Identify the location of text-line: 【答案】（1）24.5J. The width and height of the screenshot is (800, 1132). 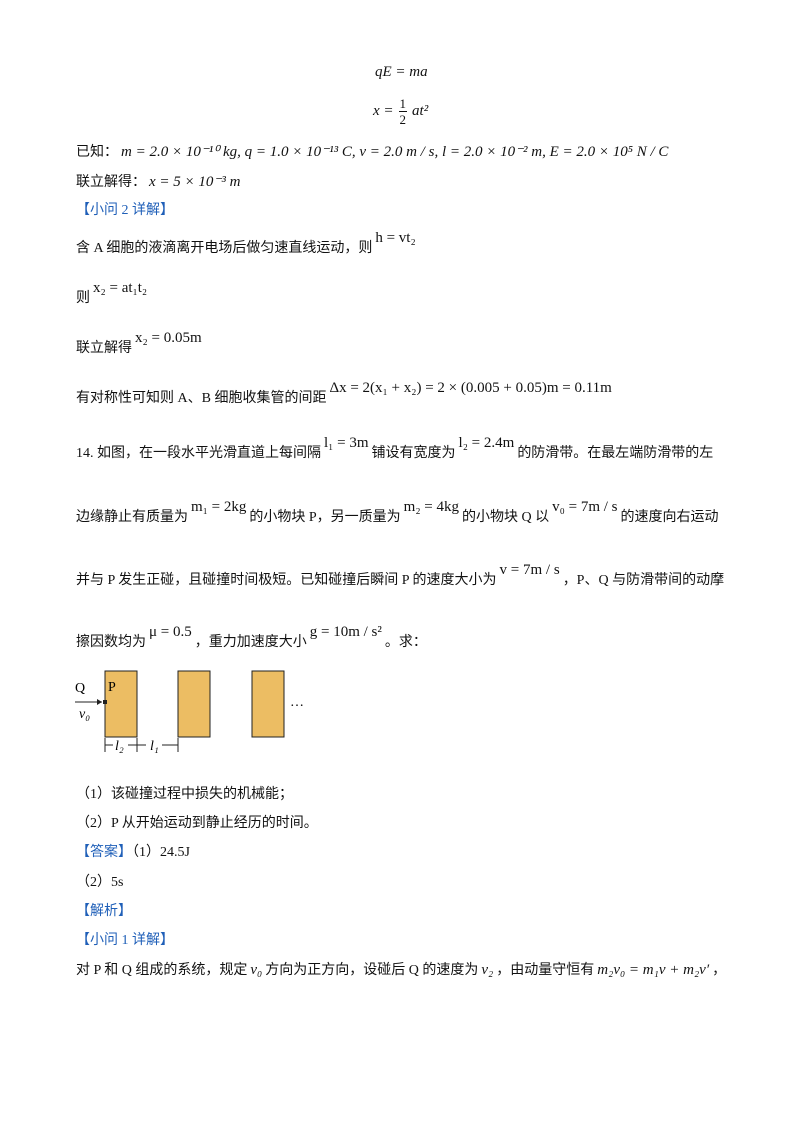
(133, 853).